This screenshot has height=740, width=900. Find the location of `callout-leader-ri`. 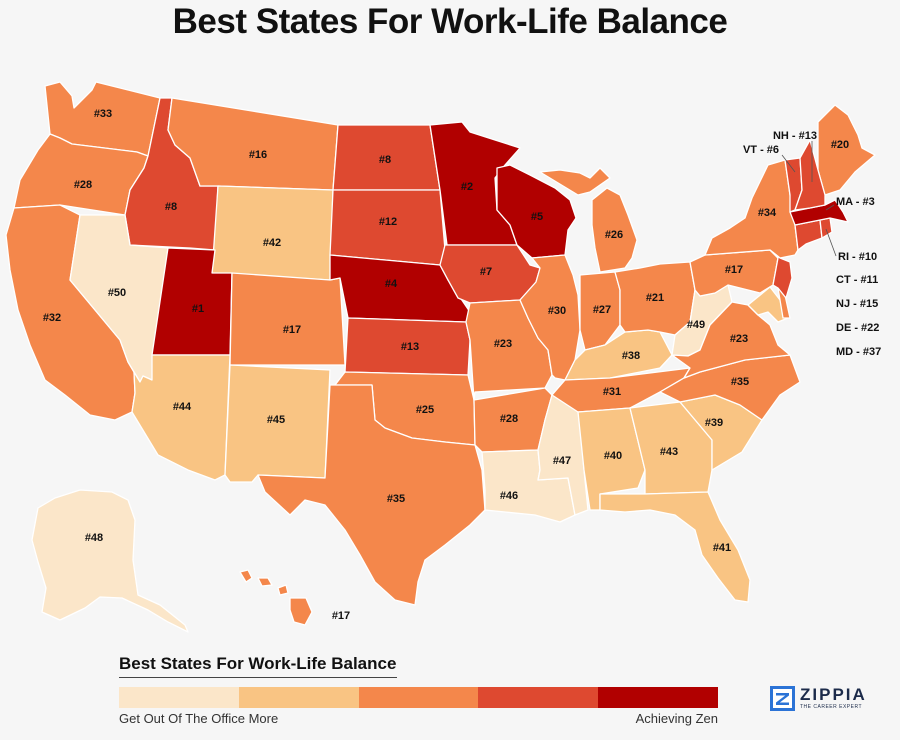

callout-leader-ri is located at coordinates (831, 242).